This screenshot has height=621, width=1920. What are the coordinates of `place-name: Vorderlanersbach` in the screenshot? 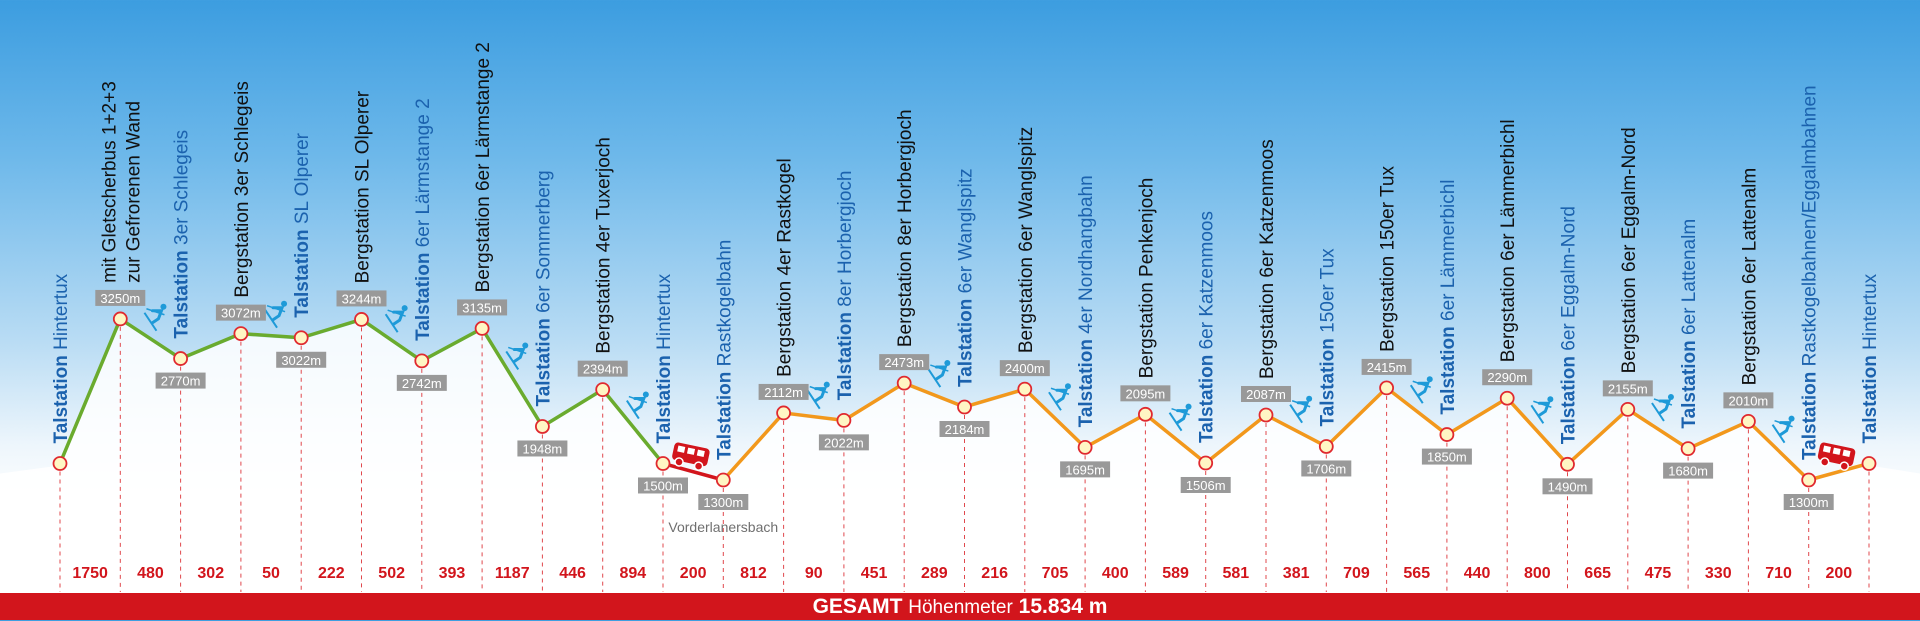 It's located at (723, 527).